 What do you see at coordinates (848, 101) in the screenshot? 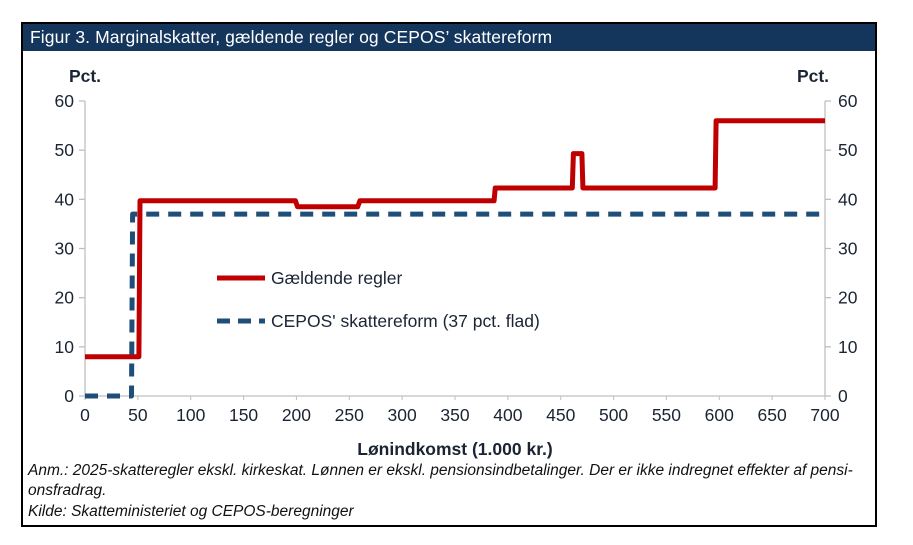
I see `y-tick-label-right: 60` at bounding box center [848, 101].